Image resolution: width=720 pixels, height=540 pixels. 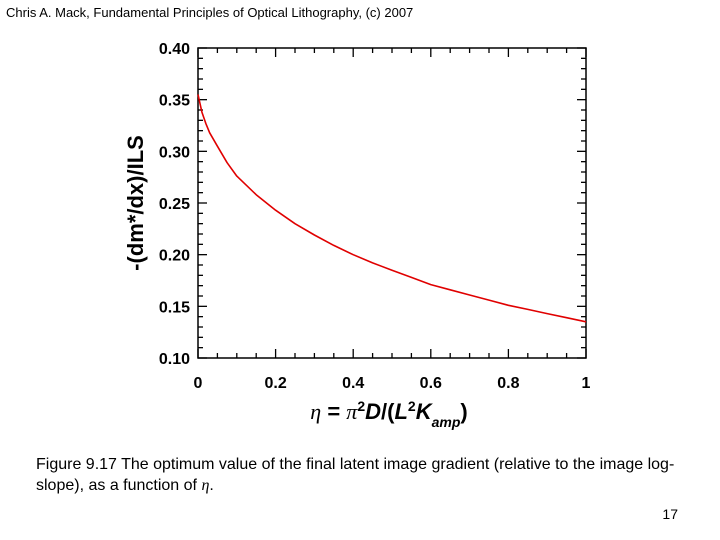 What do you see at coordinates (384, 411) in the screenshot?
I see `x-axis-label-part: /` at bounding box center [384, 411].